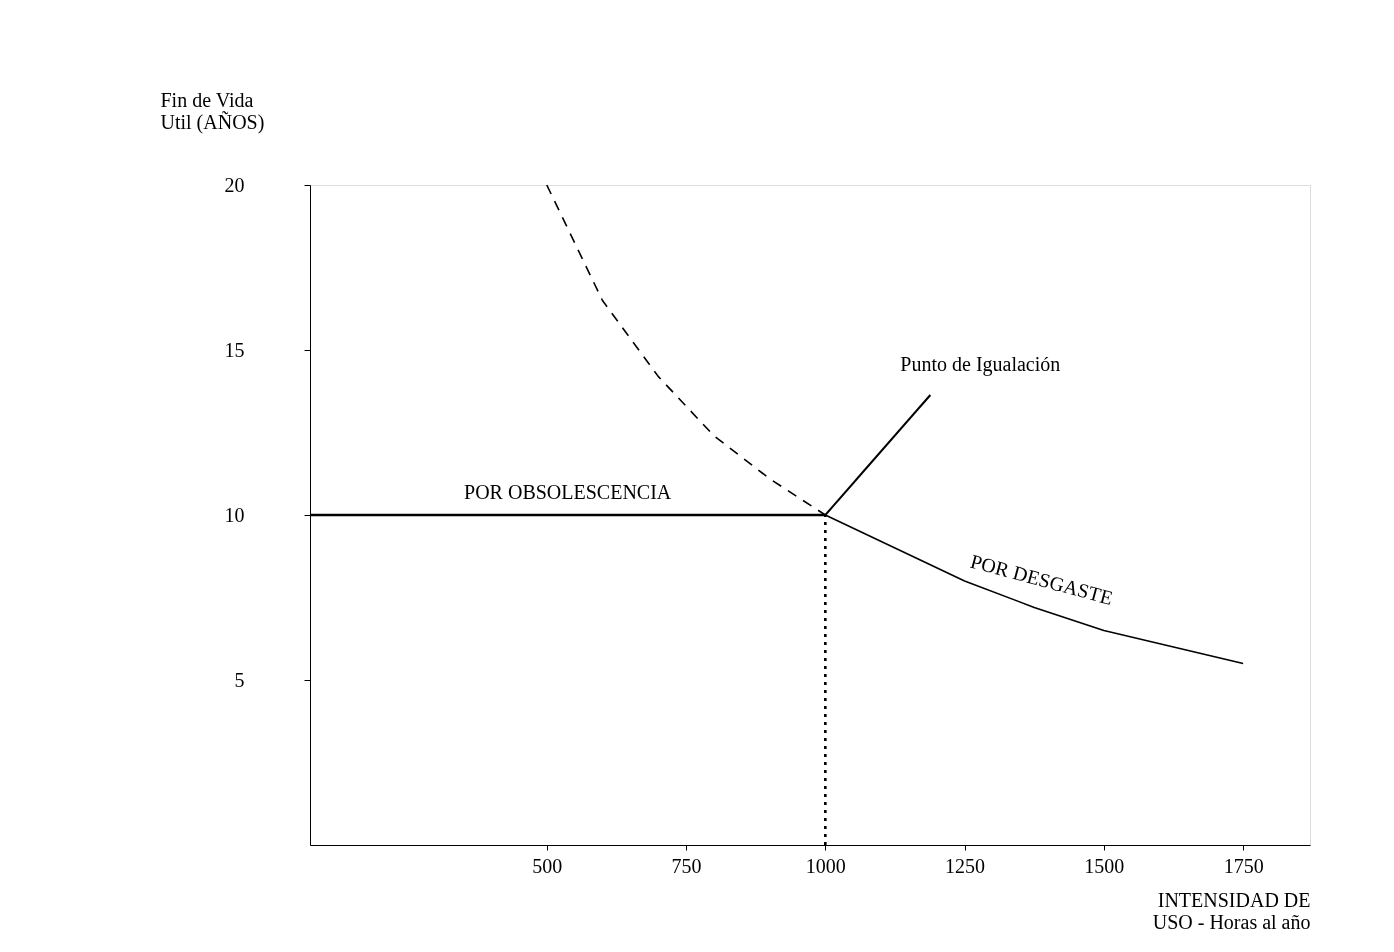 This screenshot has height=952, width=1394. I want to click on y-tick-label: 5, so click(239, 679).